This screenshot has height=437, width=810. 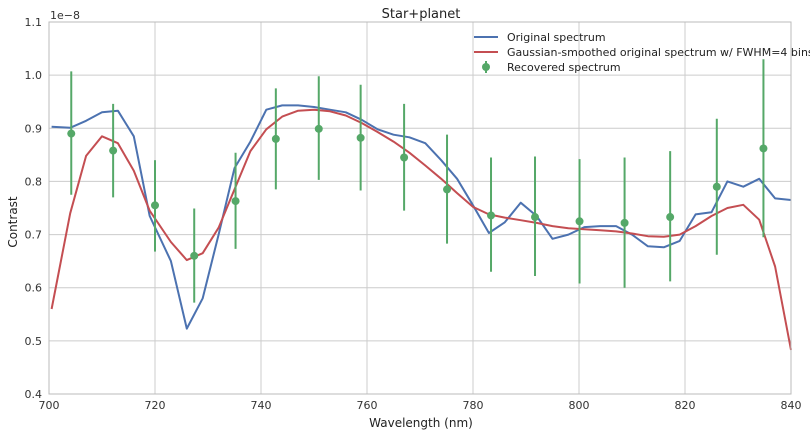 I want to click on y-axis-ticks: 0.4 0.5 0.6 0.7 0.8 0.9 1.0 1.1, so click(x=34, y=208).